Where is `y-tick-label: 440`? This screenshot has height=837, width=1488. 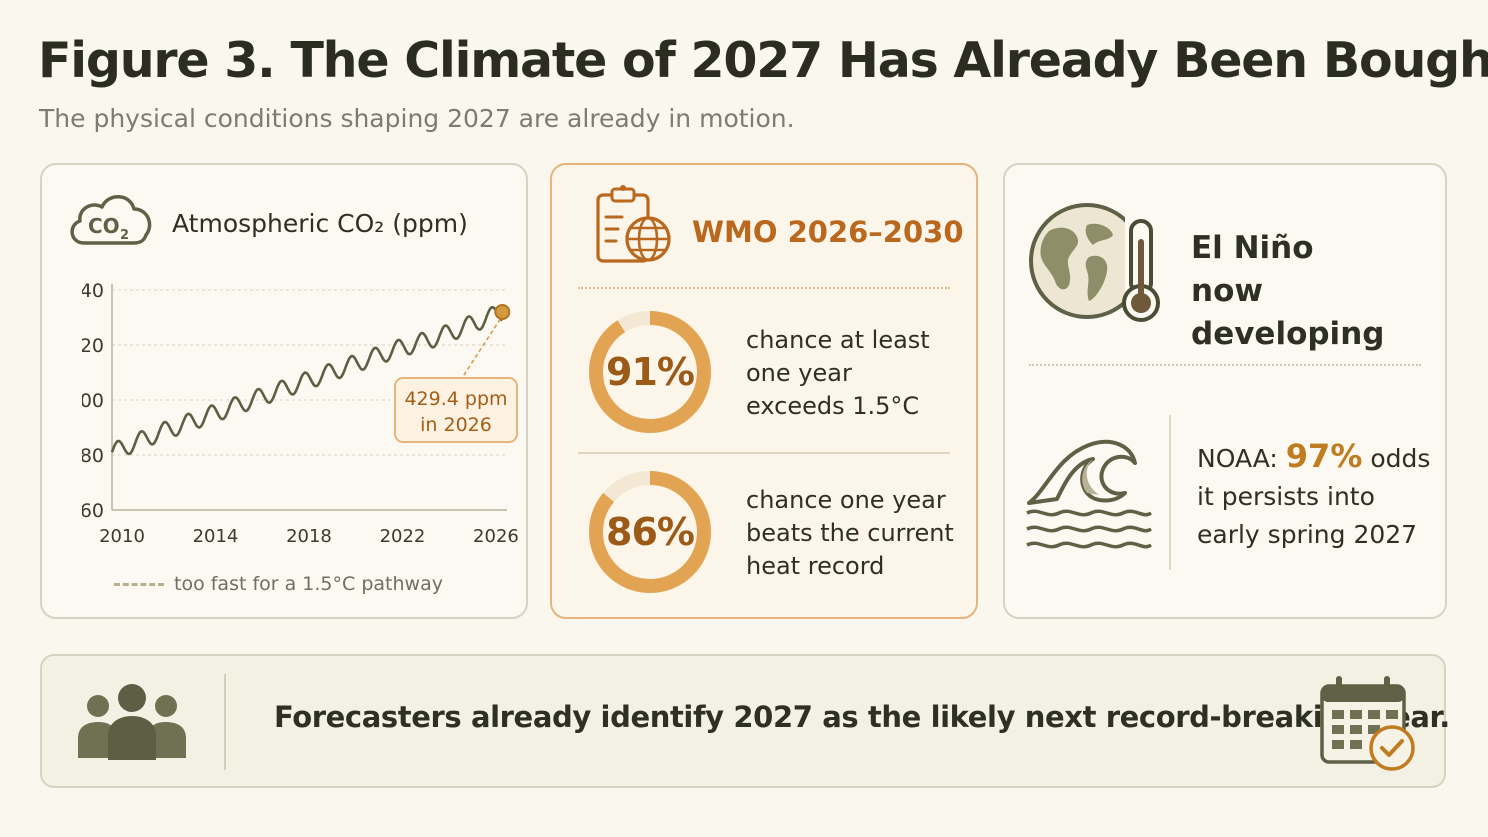 y-tick-label: 440 is located at coordinates (93, 291).